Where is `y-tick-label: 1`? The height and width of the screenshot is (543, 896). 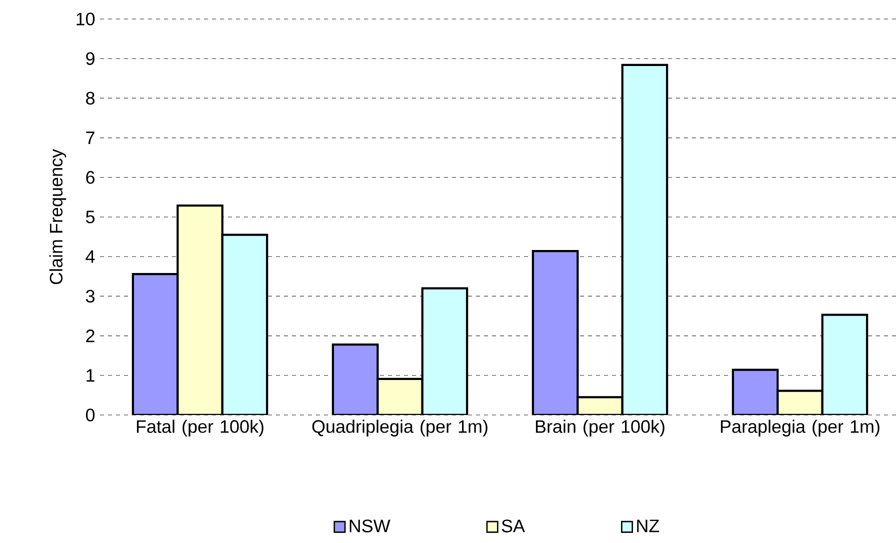
y-tick-label: 1 is located at coordinates (90, 375).